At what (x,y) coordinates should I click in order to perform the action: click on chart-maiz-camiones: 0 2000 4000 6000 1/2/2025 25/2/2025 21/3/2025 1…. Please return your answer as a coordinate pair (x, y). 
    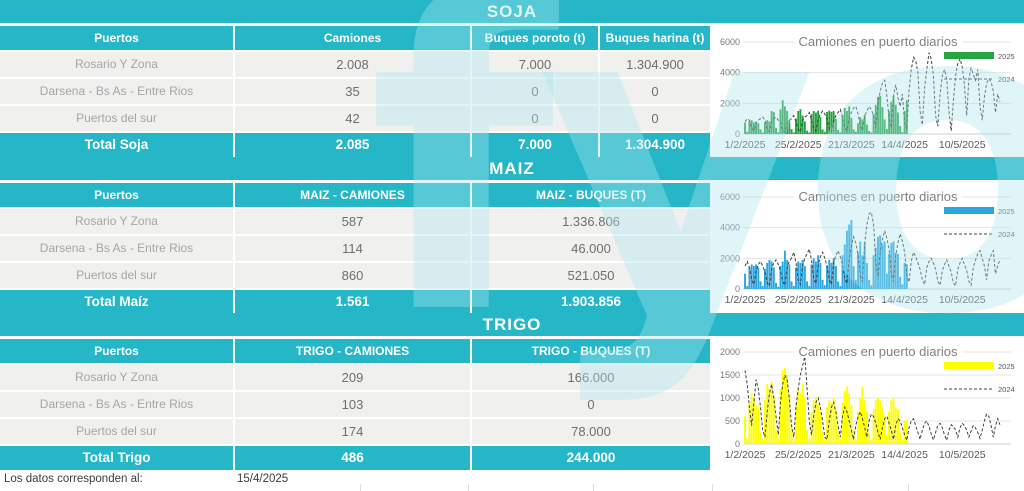
    Looking at the image, I should click on (867, 245).